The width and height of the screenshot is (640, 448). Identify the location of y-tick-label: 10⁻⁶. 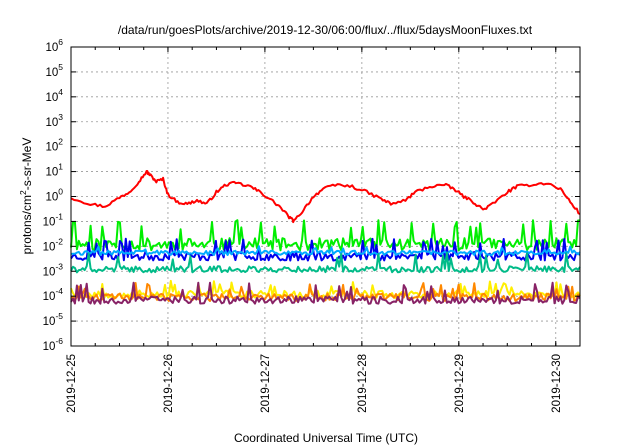
(53, 344).